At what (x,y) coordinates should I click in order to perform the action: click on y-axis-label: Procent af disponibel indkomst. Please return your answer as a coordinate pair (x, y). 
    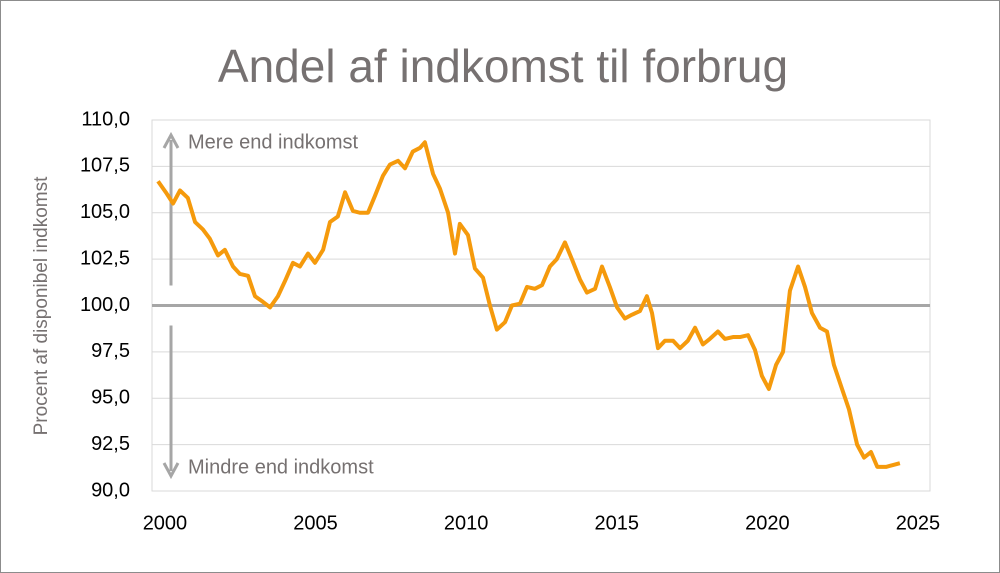
    Looking at the image, I should click on (41, 305).